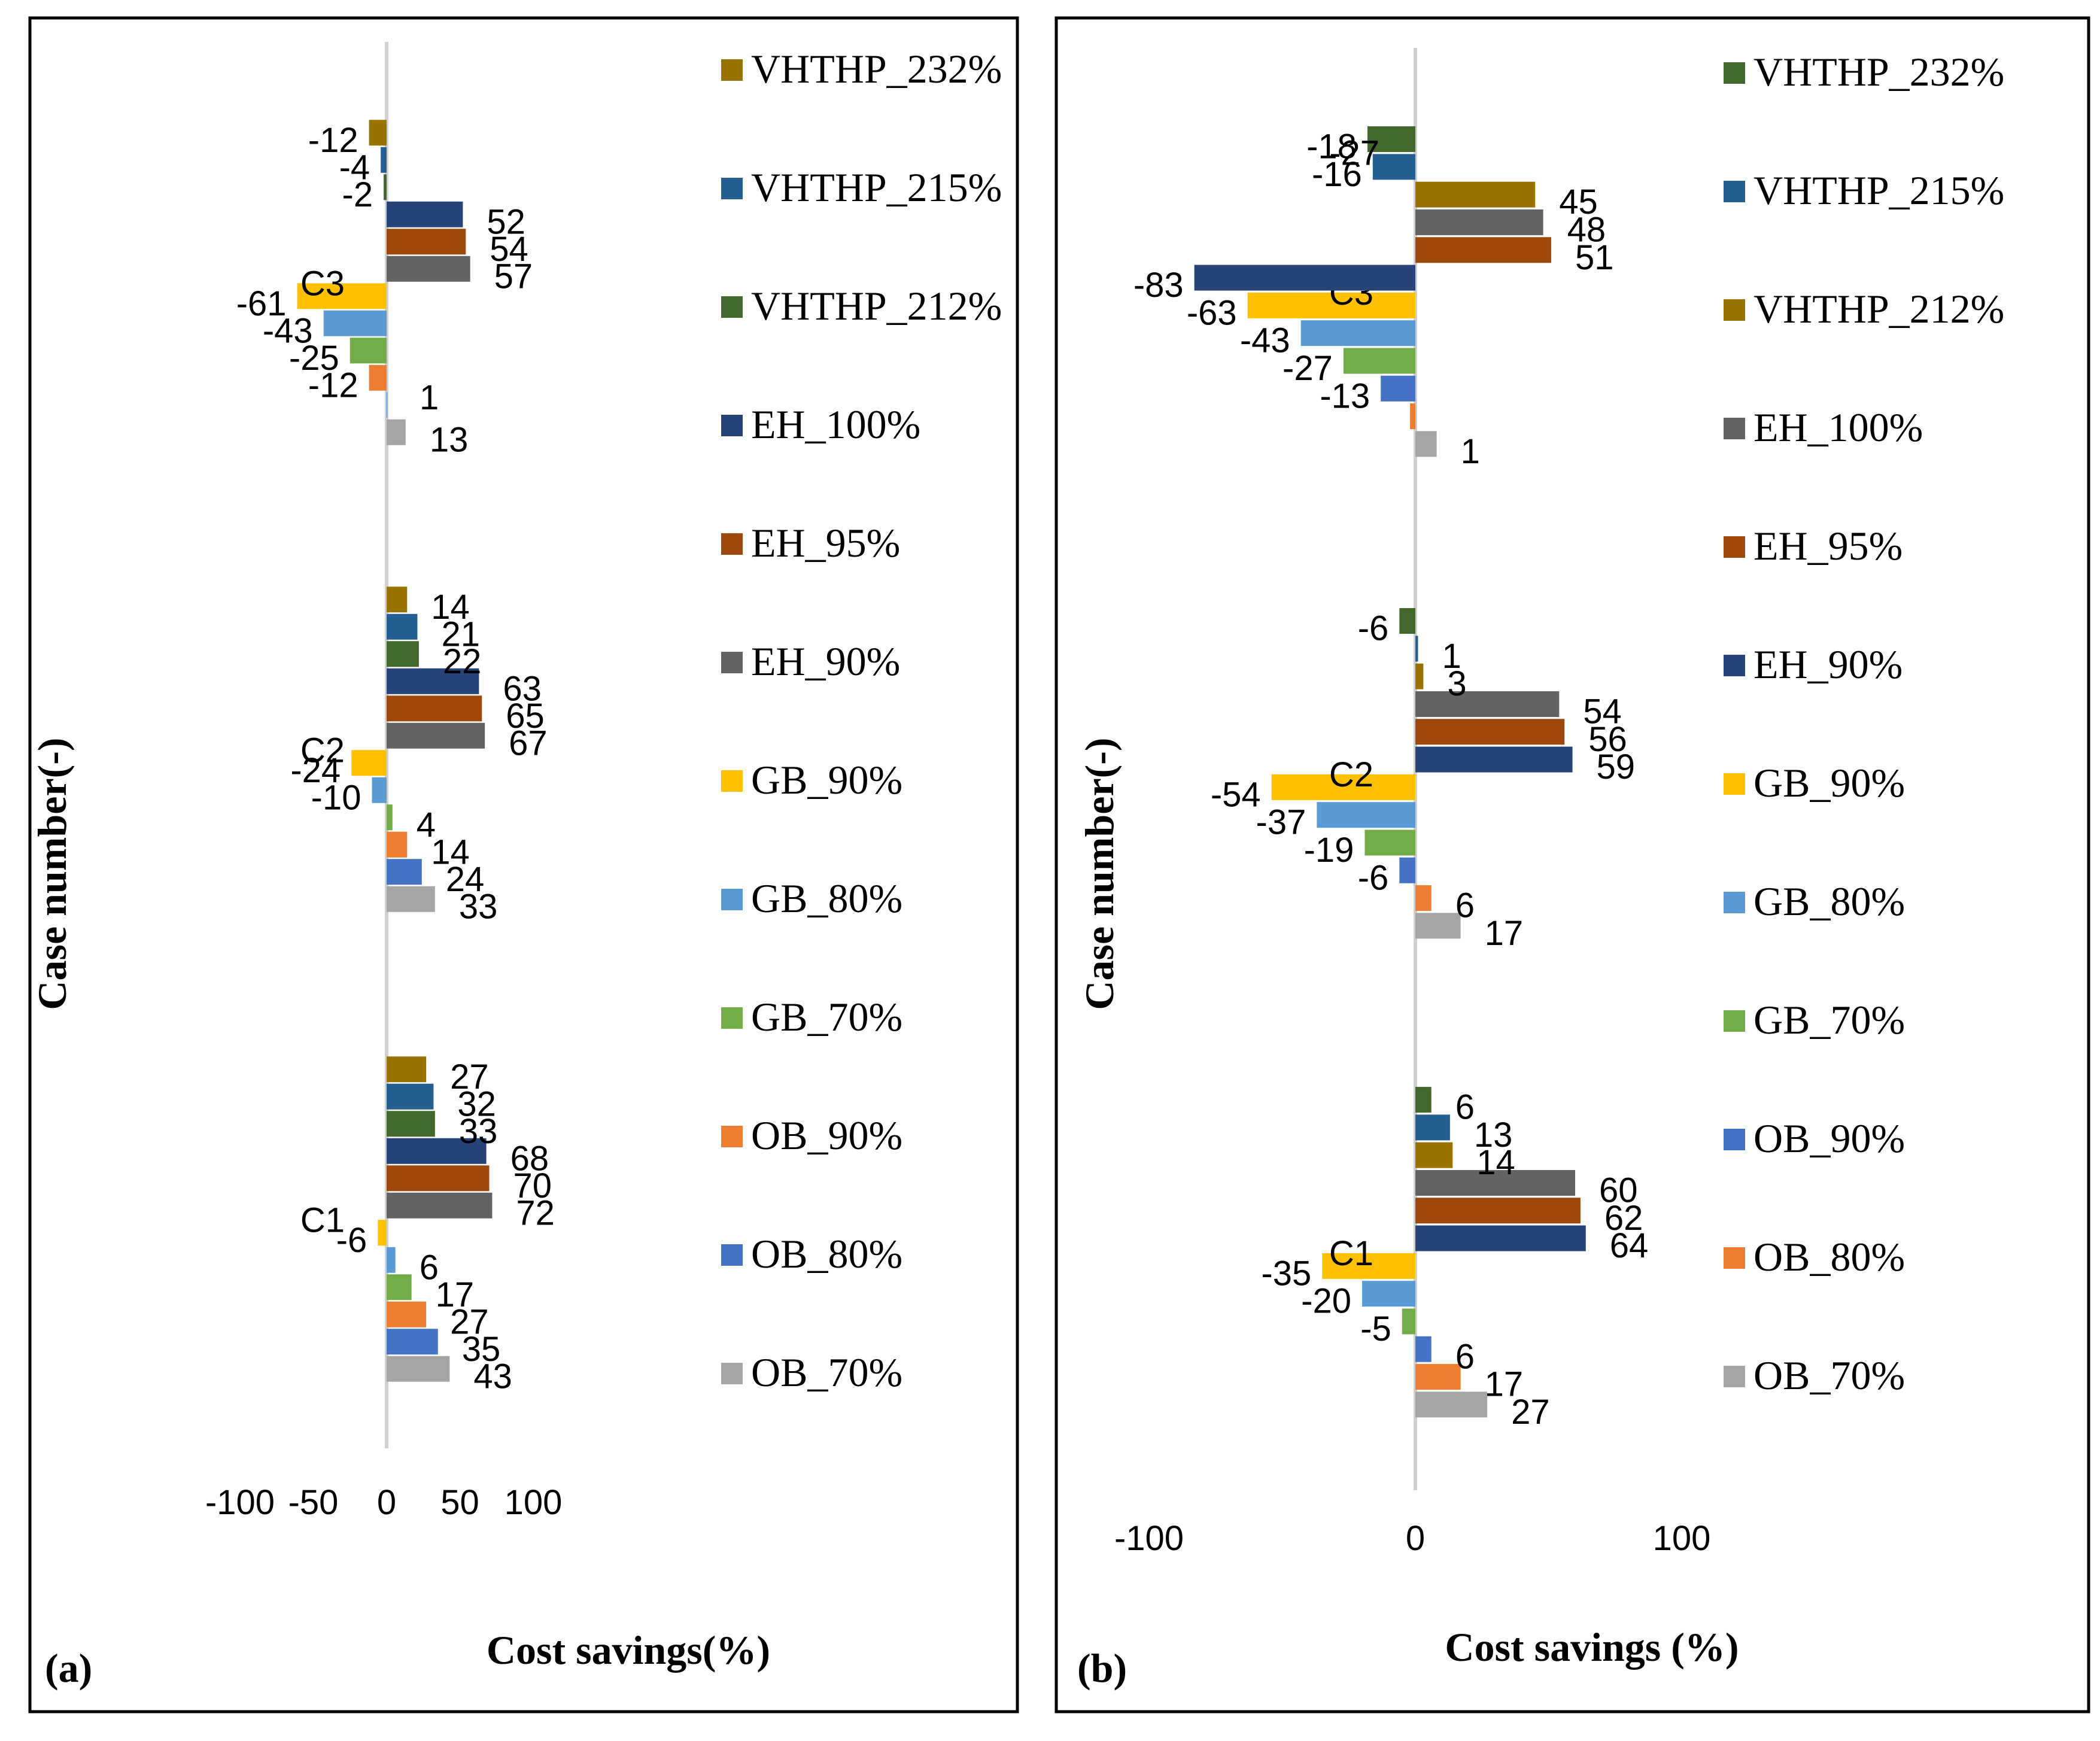 The image size is (2100, 1741). Describe the element at coordinates (1265, 340) in the screenshot. I see `panel-b-data-label: -43` at that location.